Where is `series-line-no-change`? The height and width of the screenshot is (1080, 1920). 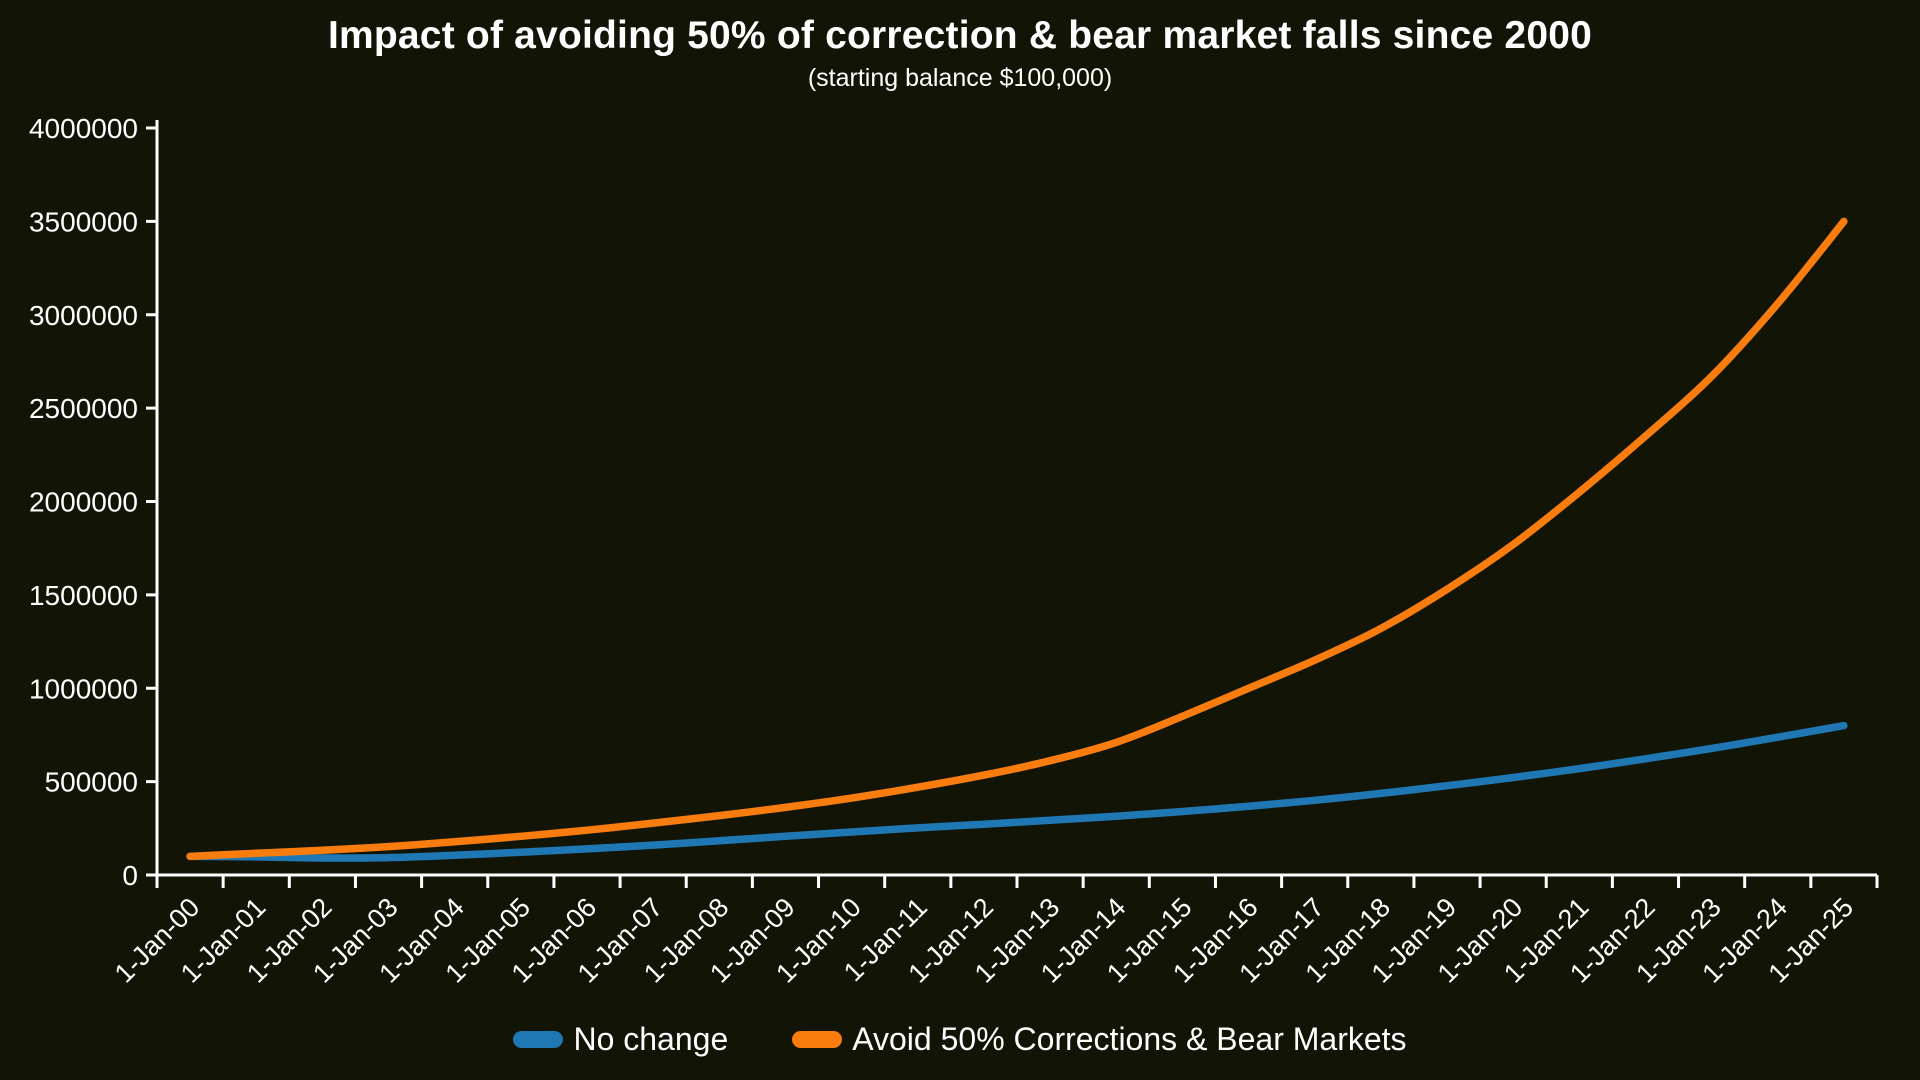 series-line-no-change is located at coordinates (1017, 791).